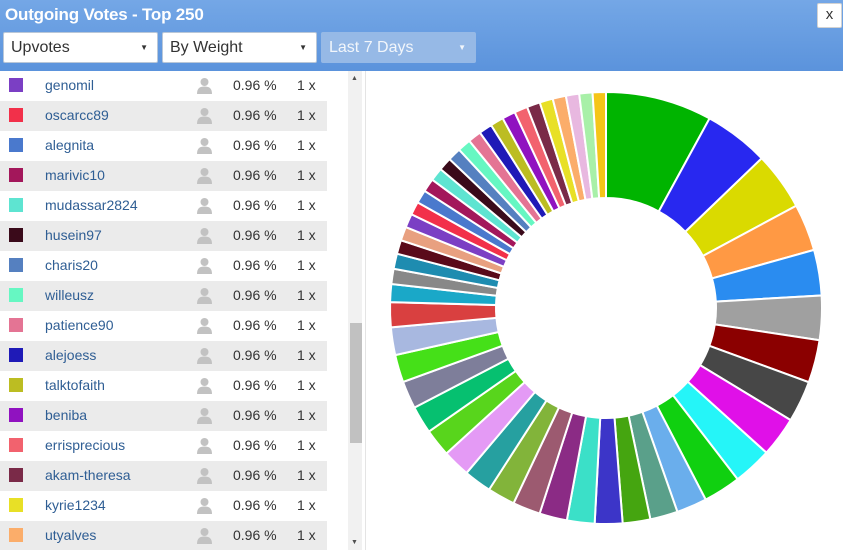 The image size is (843, 555). What do you see at coordinates (70, 85) in the screenshot?
I see `voter-name-link: genomil` at bounding box center [70, 85].